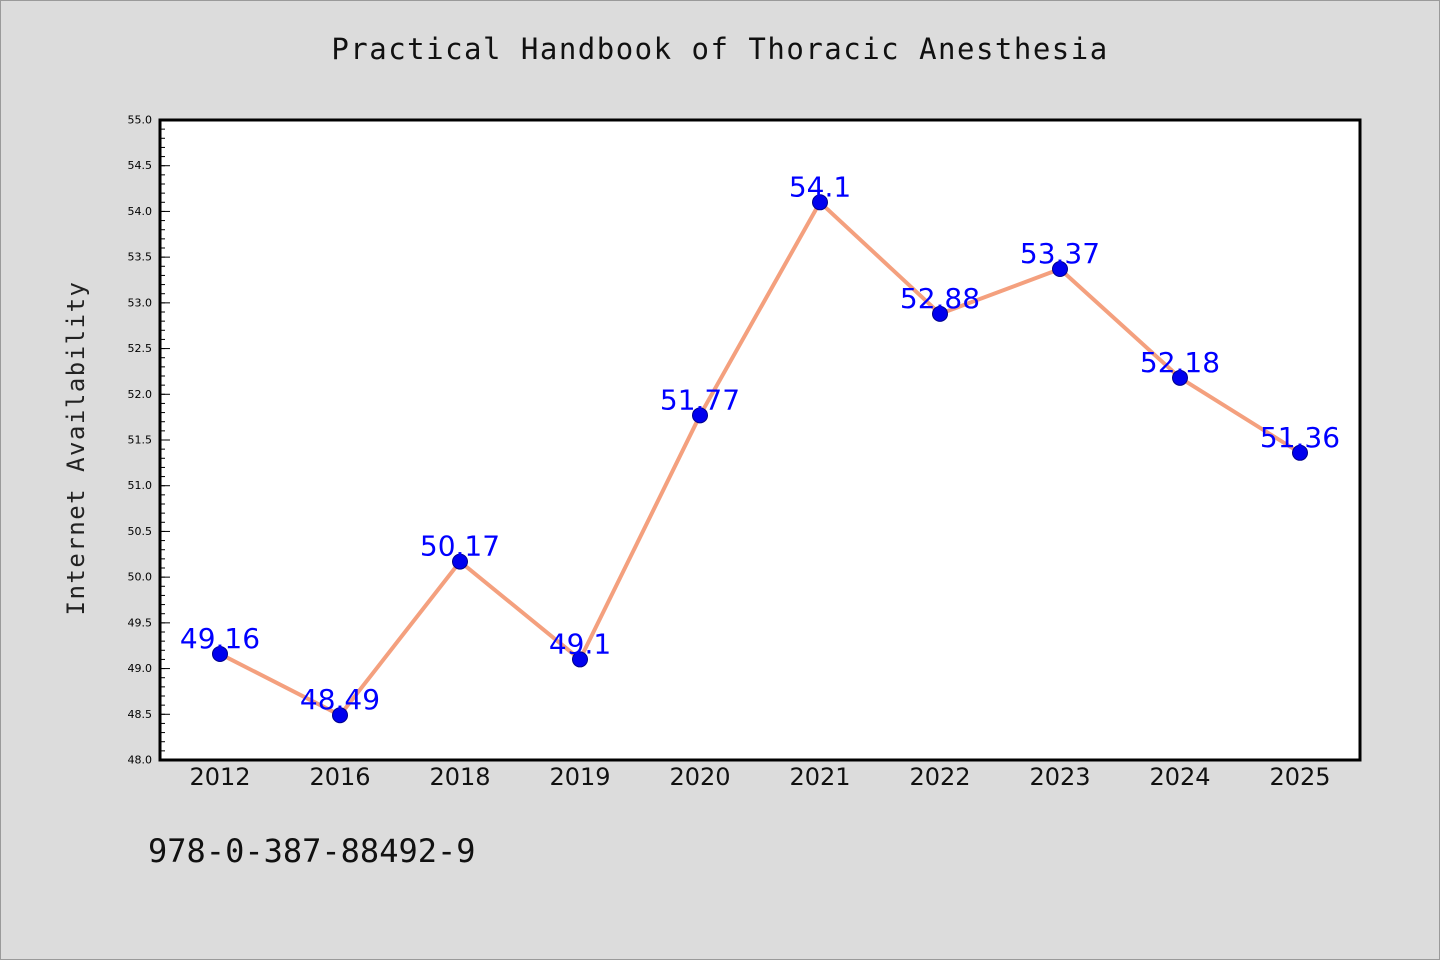  I want to click on x-tick-label: 2021, so click(819, 777).